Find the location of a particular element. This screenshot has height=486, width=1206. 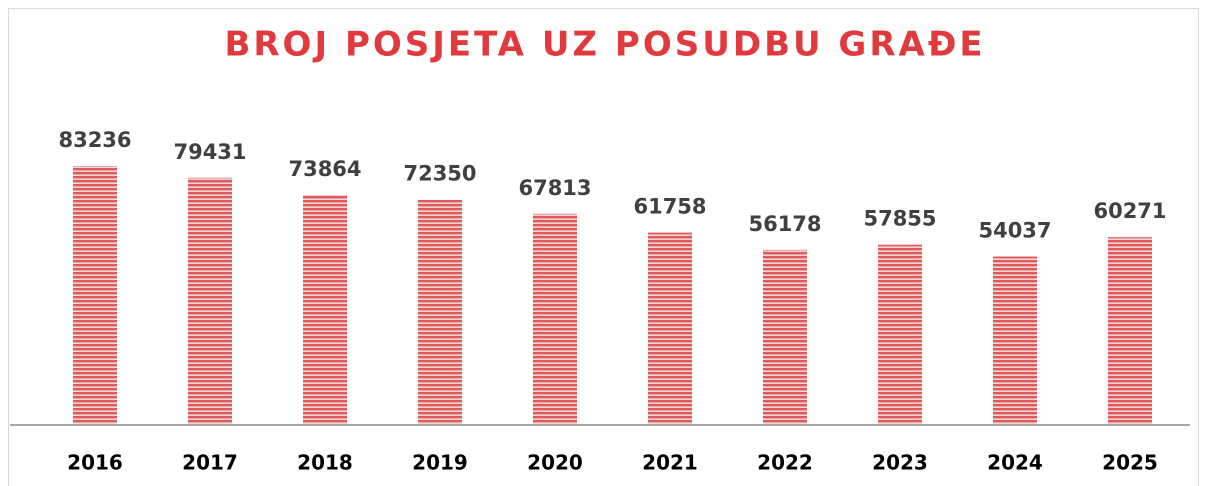

data-label: 61758 is located at coordinates (669, 207).